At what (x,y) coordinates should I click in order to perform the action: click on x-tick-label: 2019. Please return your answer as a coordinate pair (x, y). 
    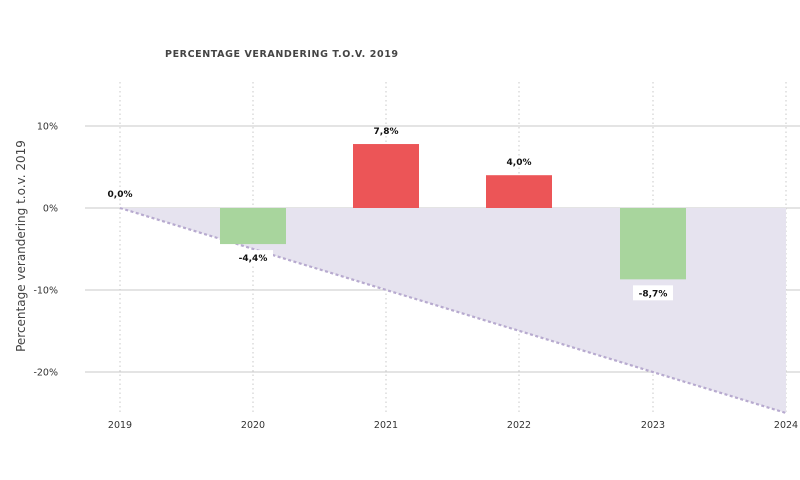
    Looking at the image, I should click on (120, 425).